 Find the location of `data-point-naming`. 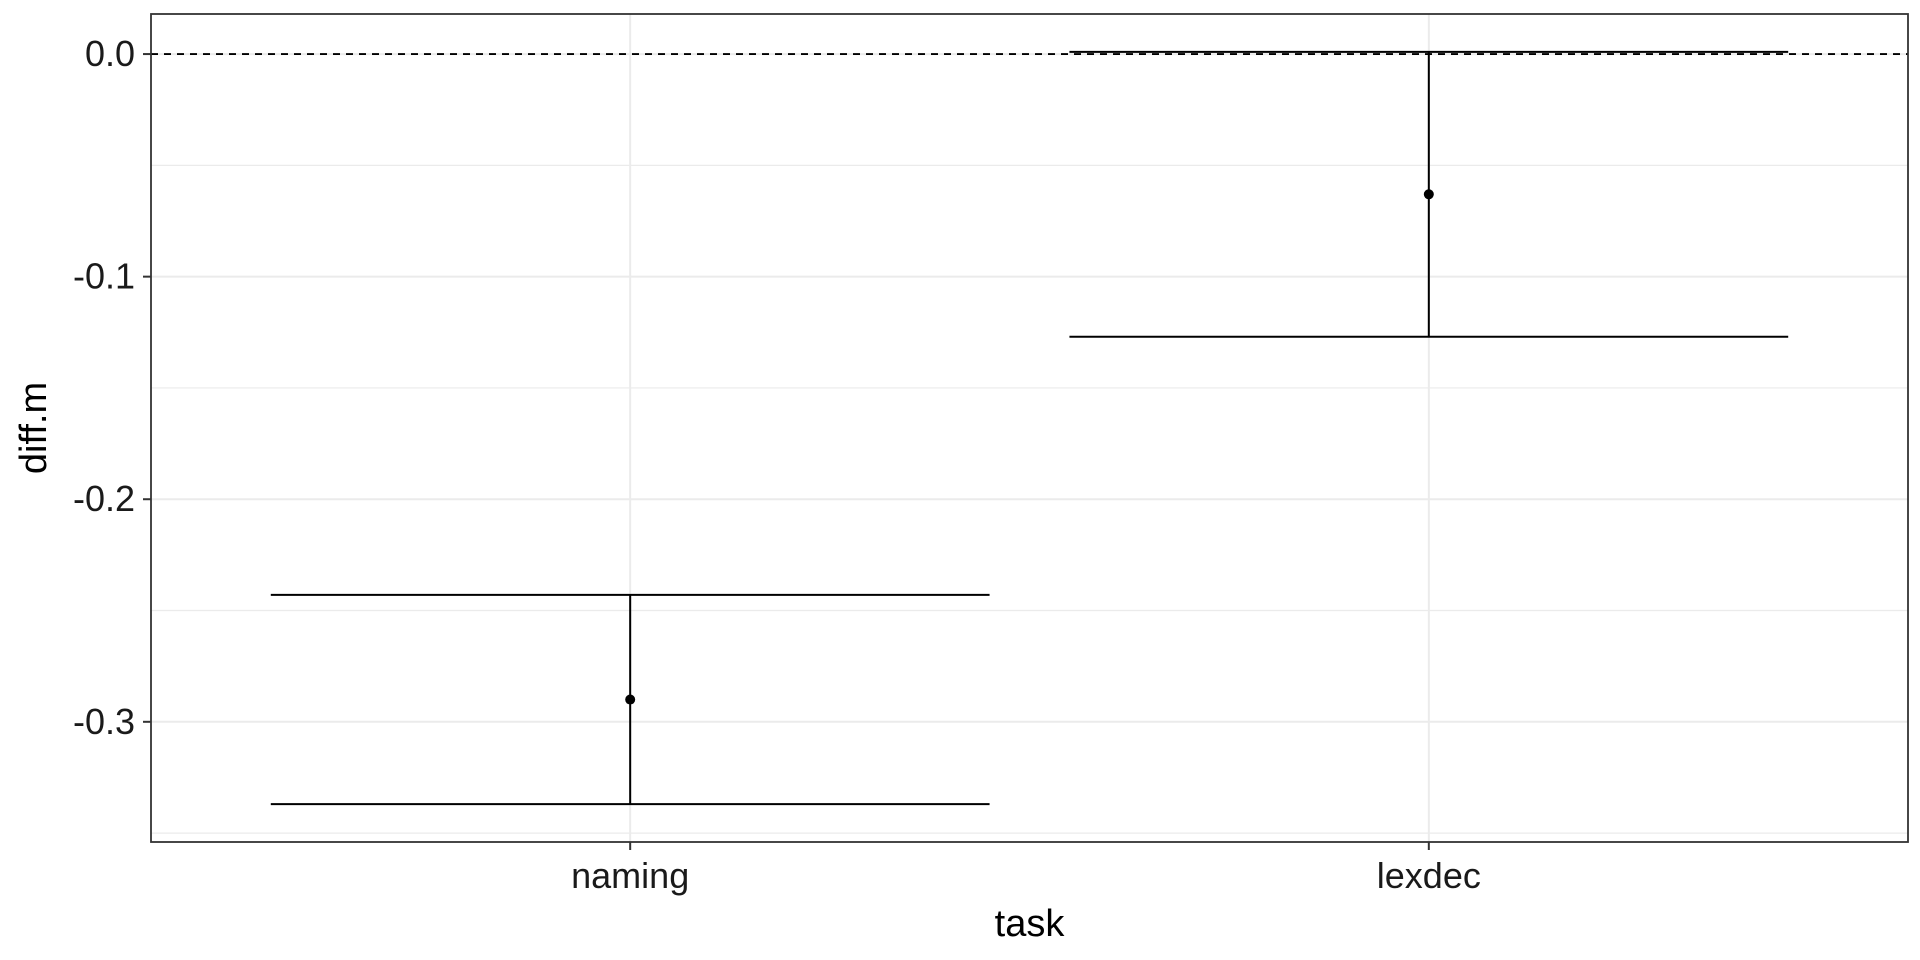

data-point-naming is located at coordinates (630, 699).